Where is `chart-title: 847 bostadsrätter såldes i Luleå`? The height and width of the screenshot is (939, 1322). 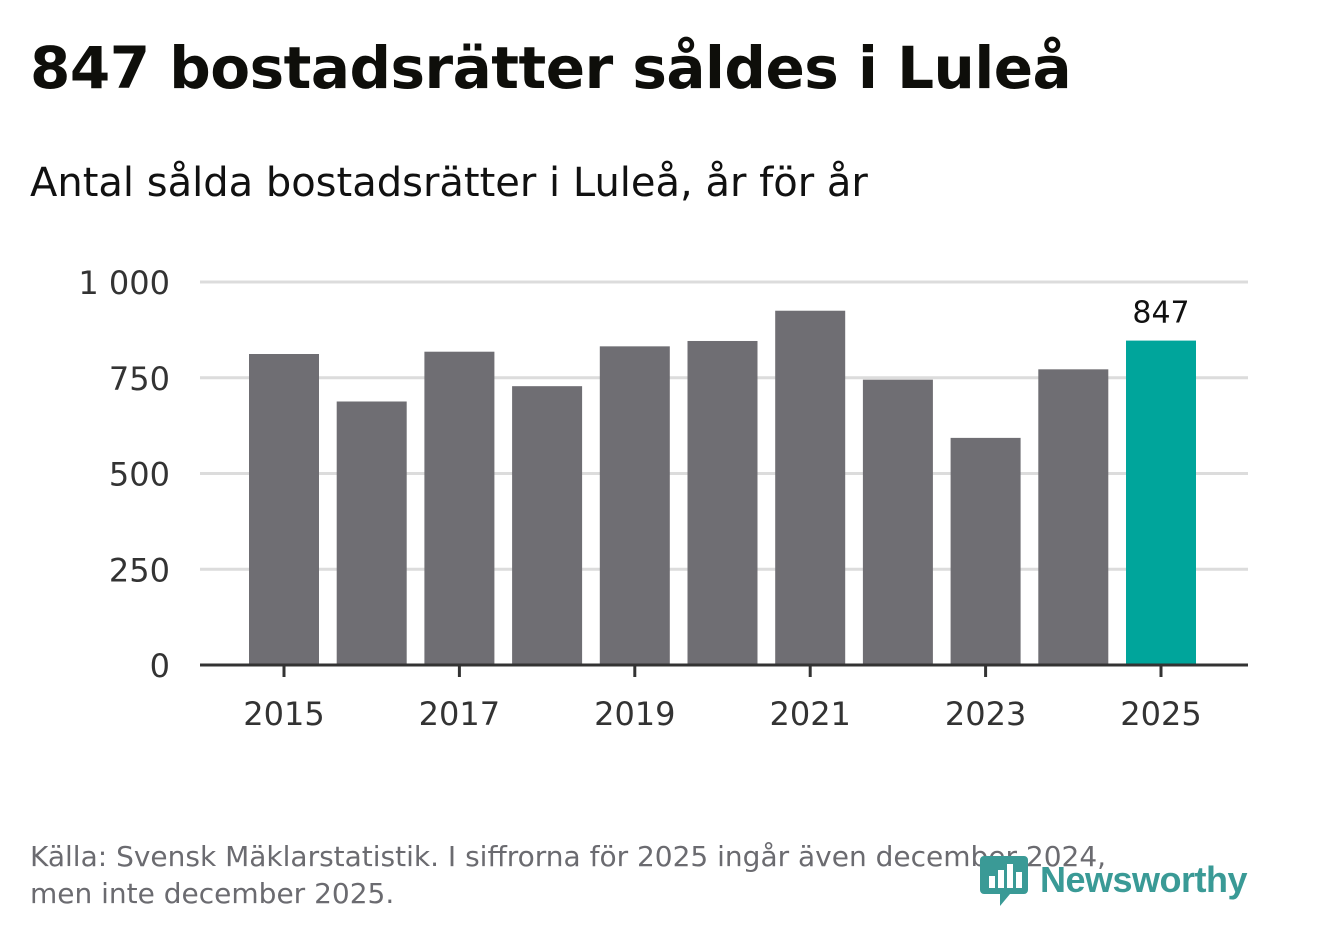 chart-title: 847 bostadsrätter såldes i Luleå is located at coordinates (551, 68).